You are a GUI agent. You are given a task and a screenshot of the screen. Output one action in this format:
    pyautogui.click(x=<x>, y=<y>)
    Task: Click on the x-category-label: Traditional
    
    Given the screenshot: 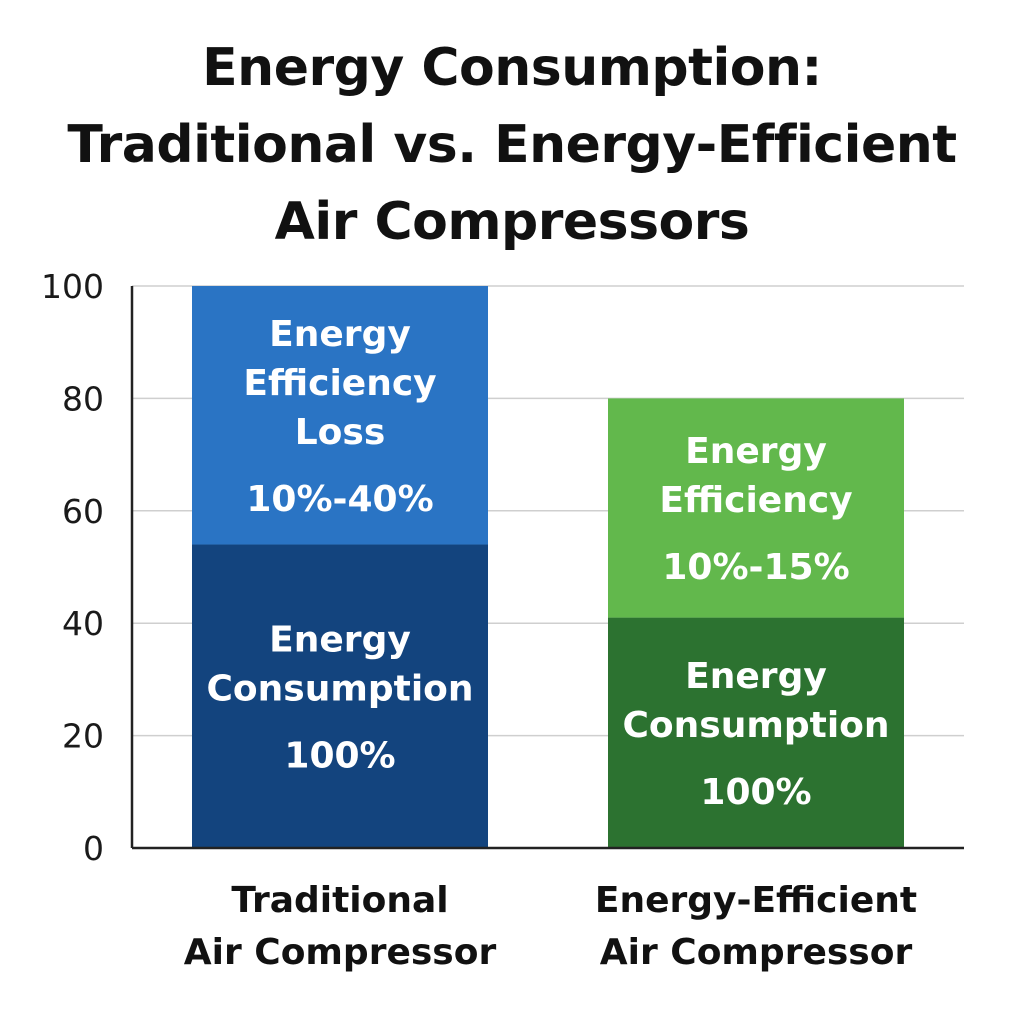 What is the action you would take?
    pyautogui.click(x=339, y=900)
    